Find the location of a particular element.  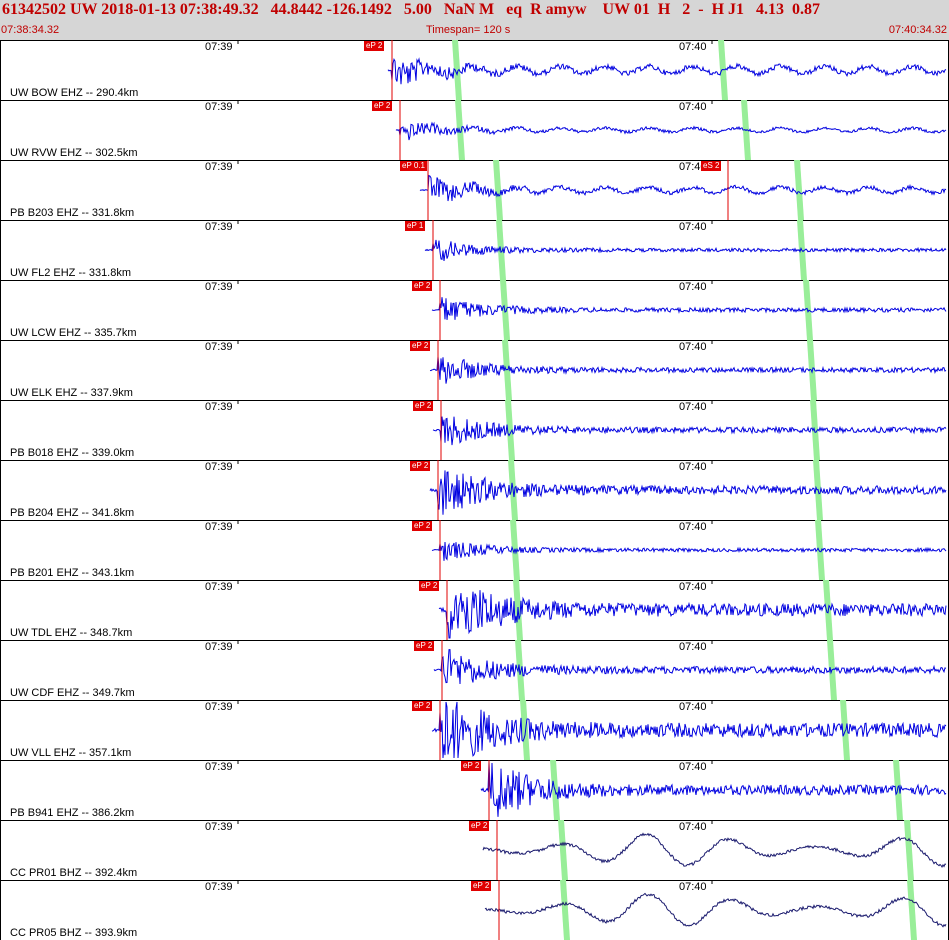

trace-panel: 07:39 07:40 eP 2 UW LCW EHZ -- 335.7km is located at coordinates (474, 310).